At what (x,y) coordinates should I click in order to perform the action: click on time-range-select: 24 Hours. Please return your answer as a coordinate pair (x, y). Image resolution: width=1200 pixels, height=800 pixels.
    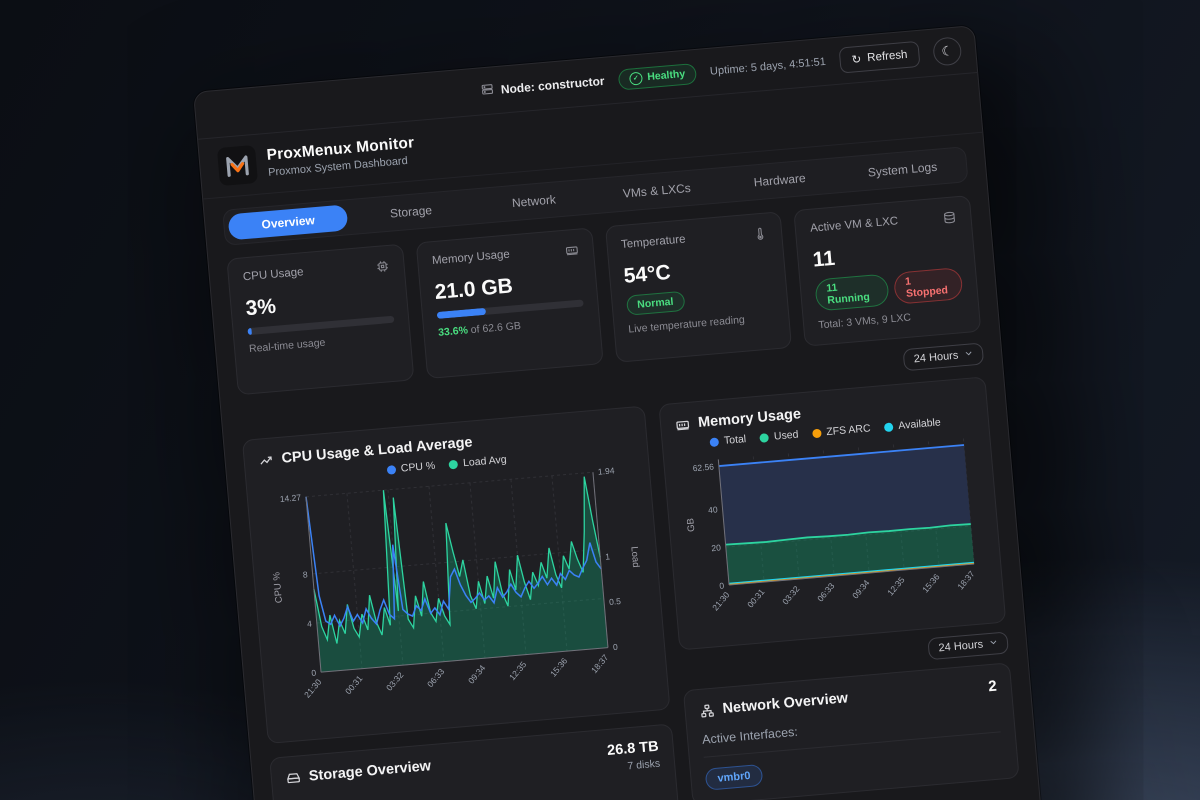
    Looking at the image, I should click on (943, 357).